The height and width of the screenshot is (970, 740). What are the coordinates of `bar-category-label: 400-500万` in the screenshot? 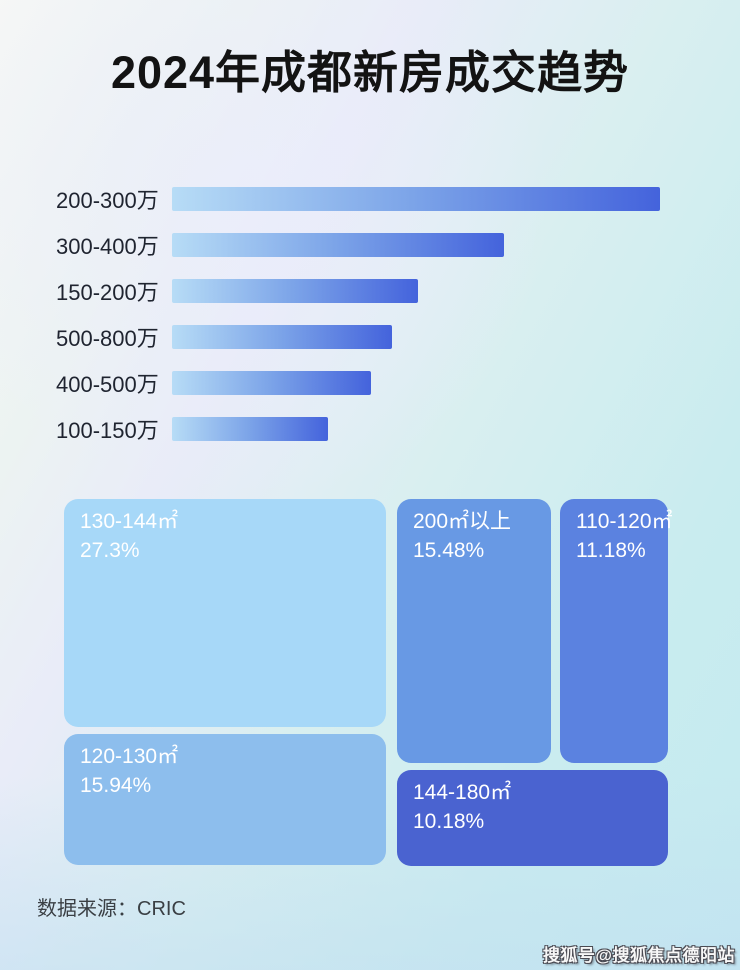 It's located at (107, 384).